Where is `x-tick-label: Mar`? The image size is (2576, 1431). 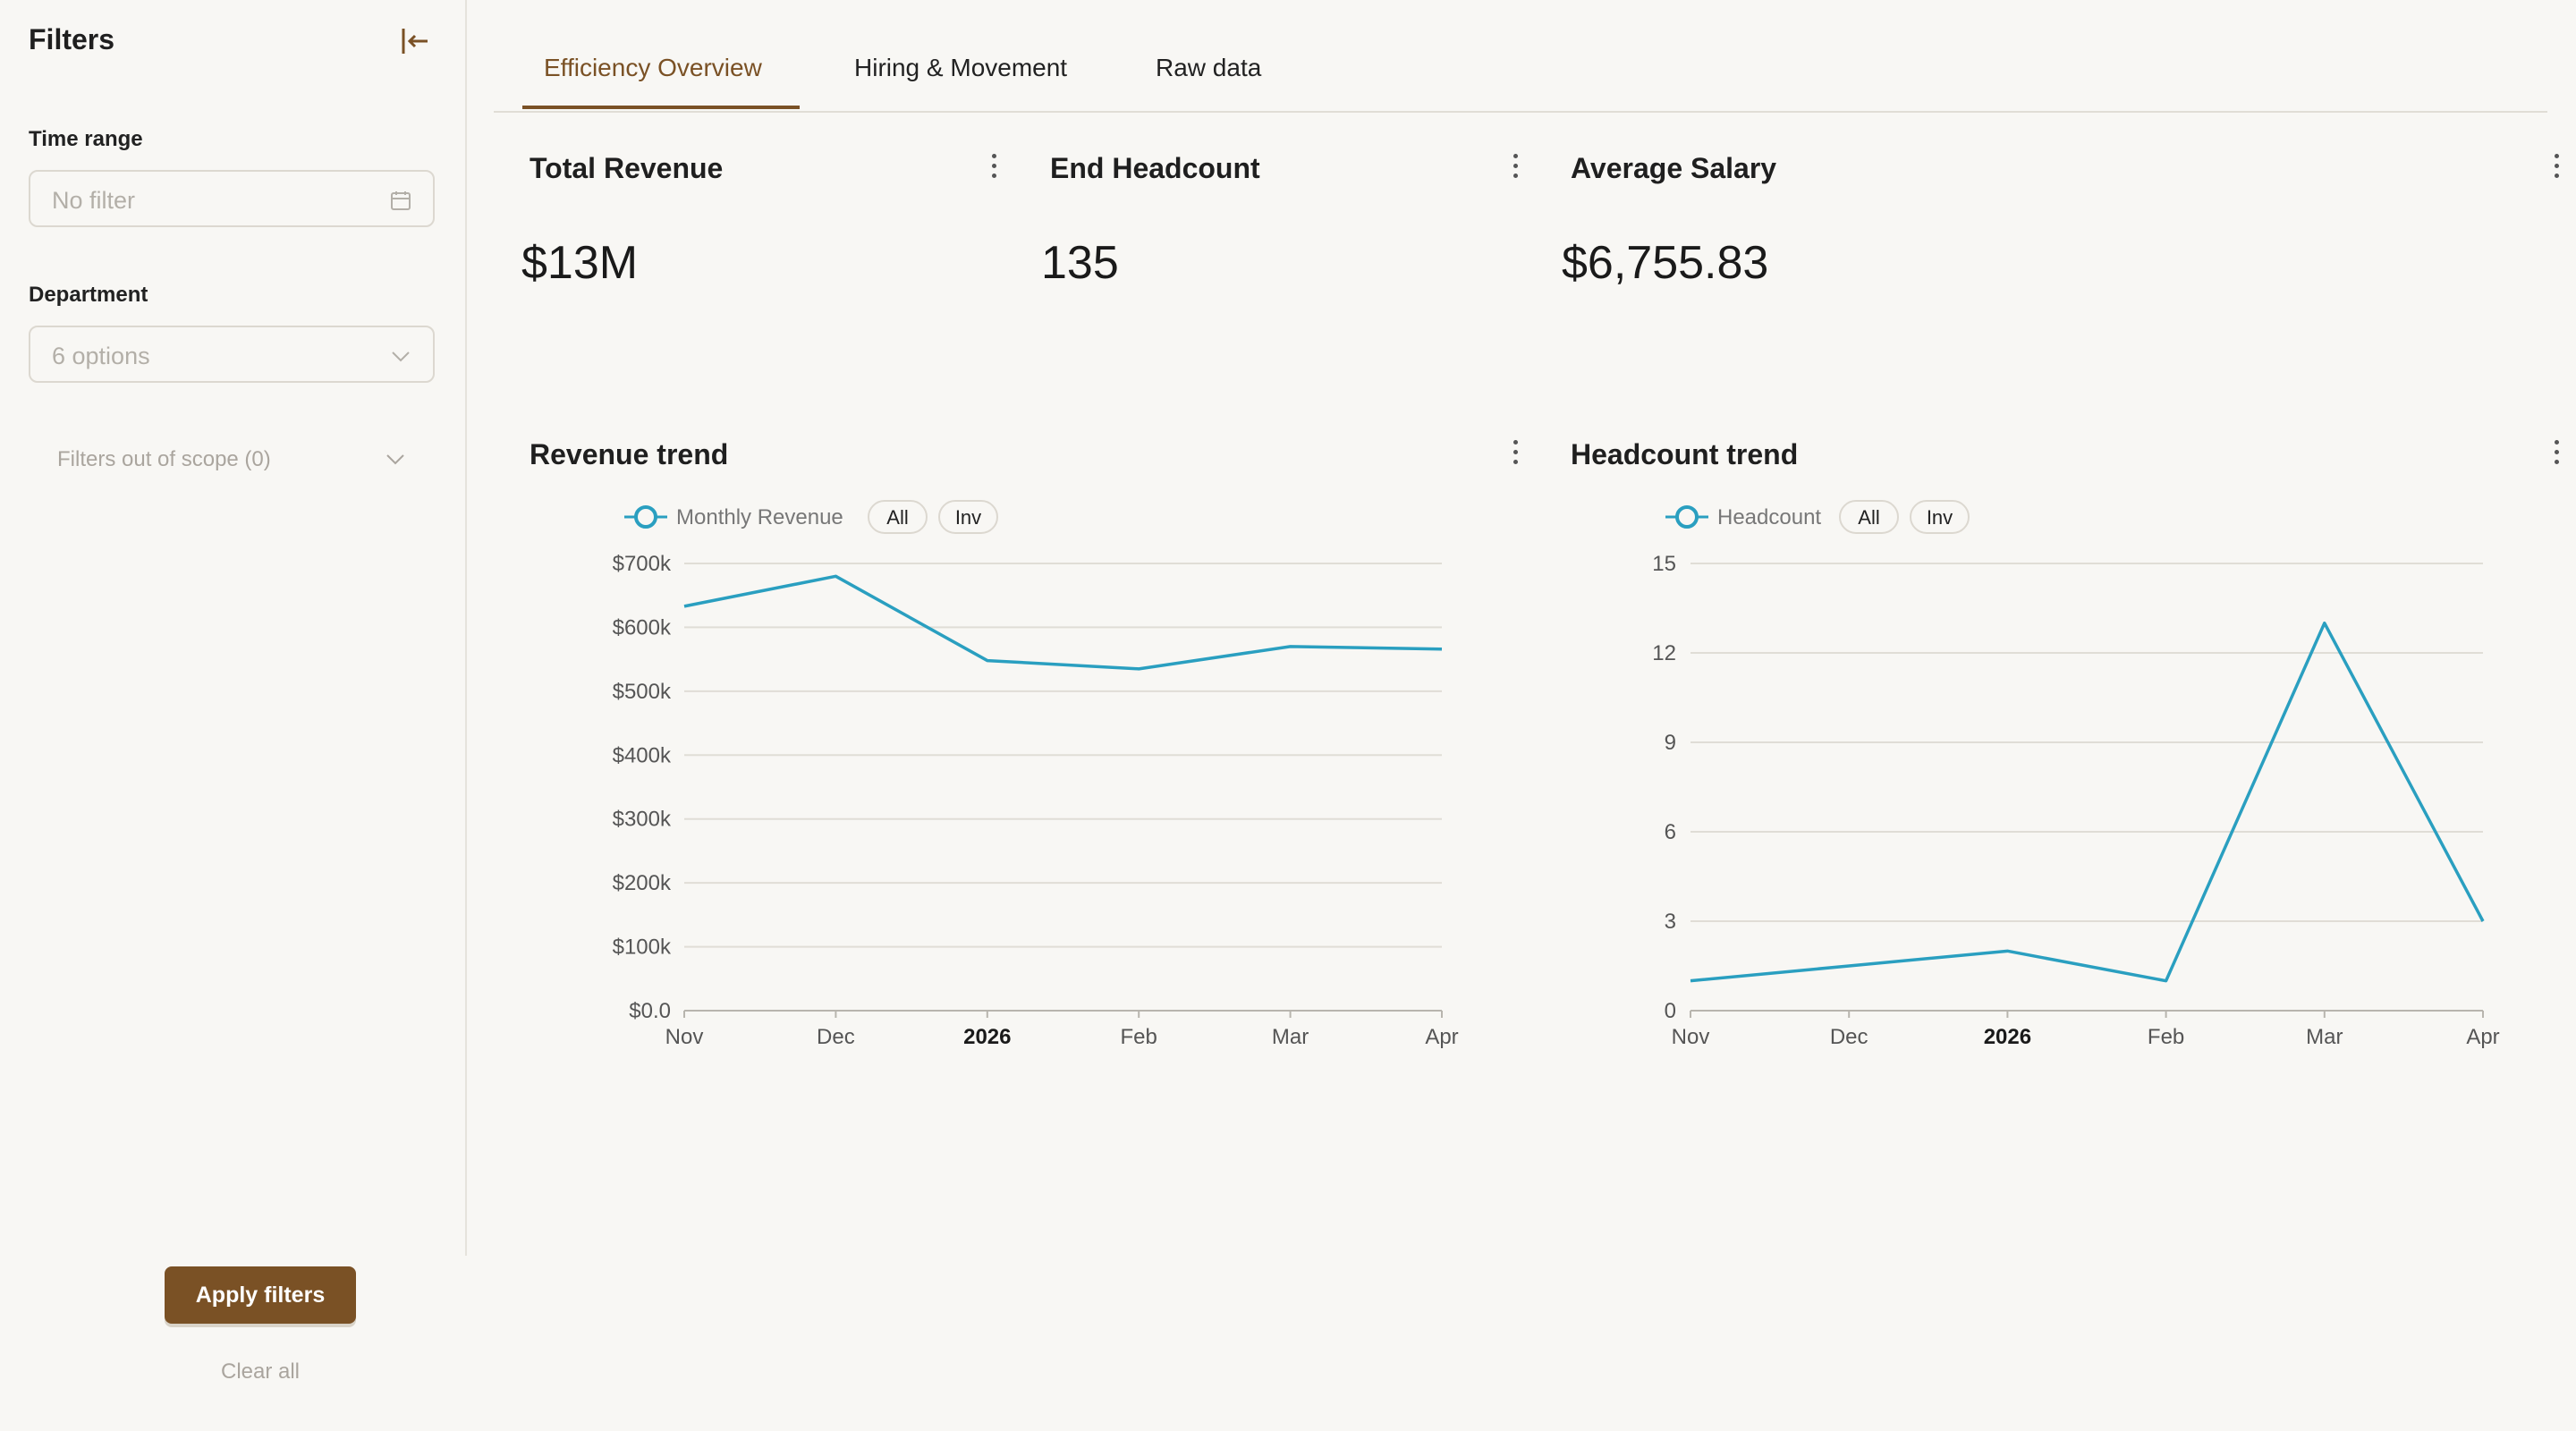
x-tick-label: Mar is located at coordinates (1290, 1037).